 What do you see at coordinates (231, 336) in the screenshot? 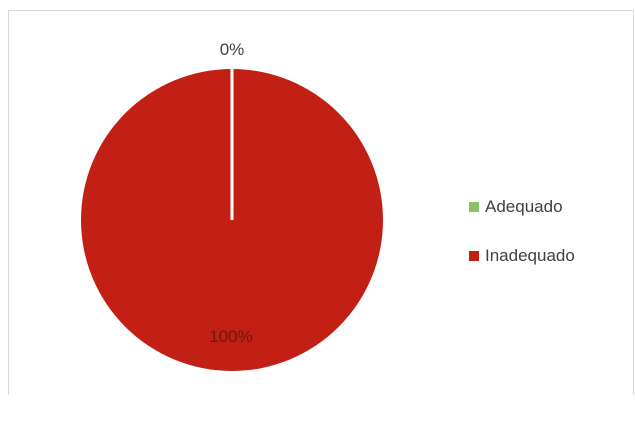
I see `data-label-inadequado: 100%` at bounding box center [231, 336].